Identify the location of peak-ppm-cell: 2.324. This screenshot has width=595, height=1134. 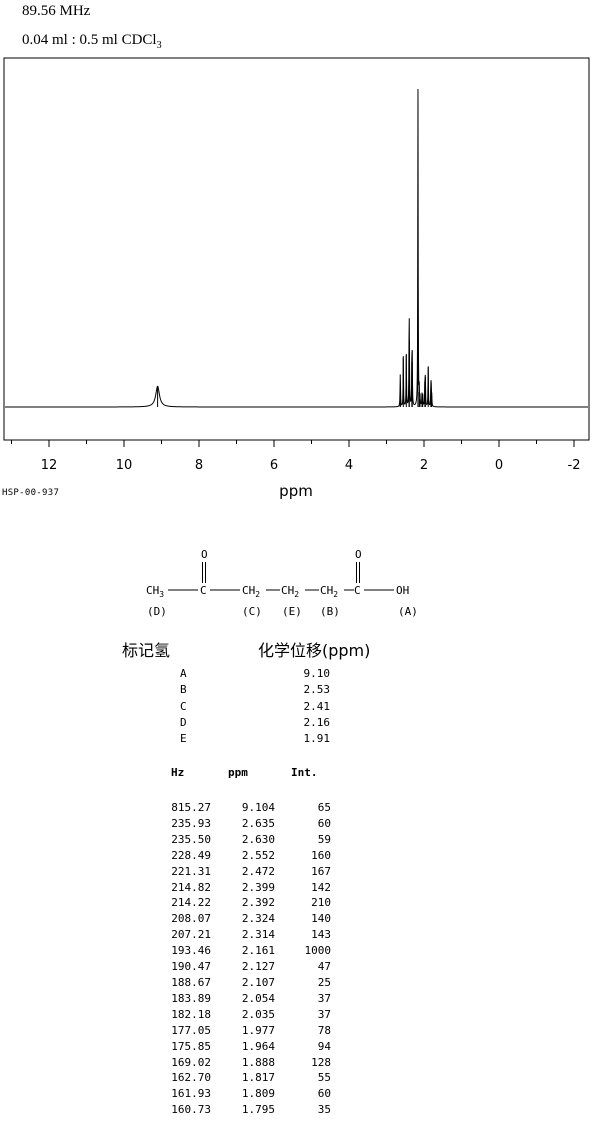
(258, 919).